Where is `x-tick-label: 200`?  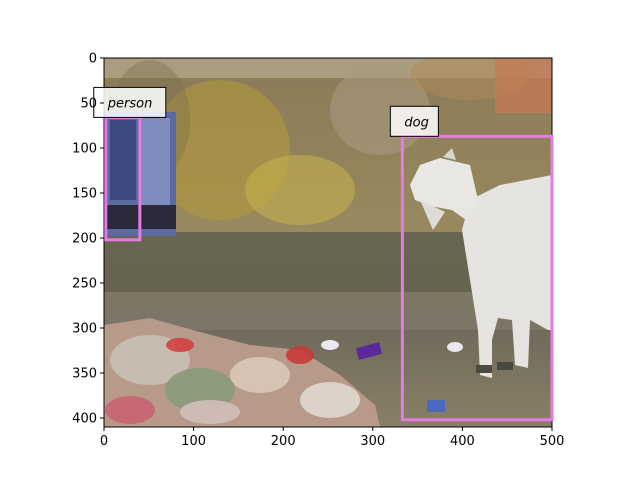
x-tick-label: 200 is located at coordinates (283, 441).